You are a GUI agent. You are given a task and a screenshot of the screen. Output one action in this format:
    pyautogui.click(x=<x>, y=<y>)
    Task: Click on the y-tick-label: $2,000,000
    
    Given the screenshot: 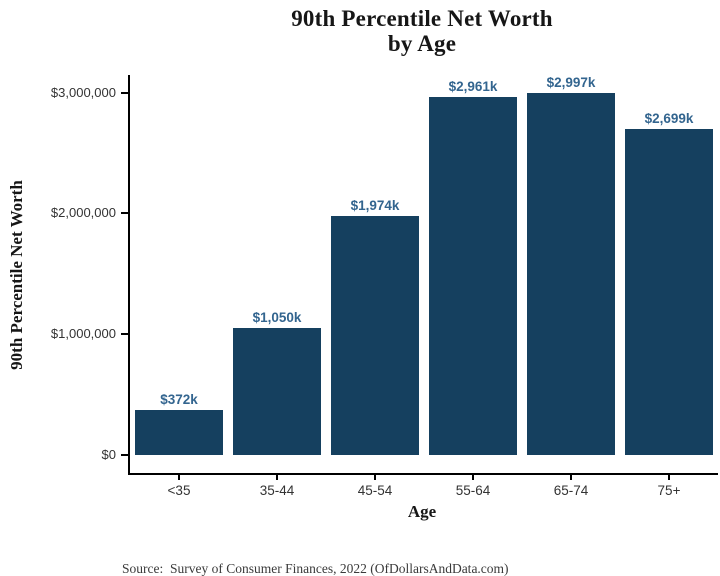 What is the action you would take?
    pyautogui.click(x=83, y=213)
    